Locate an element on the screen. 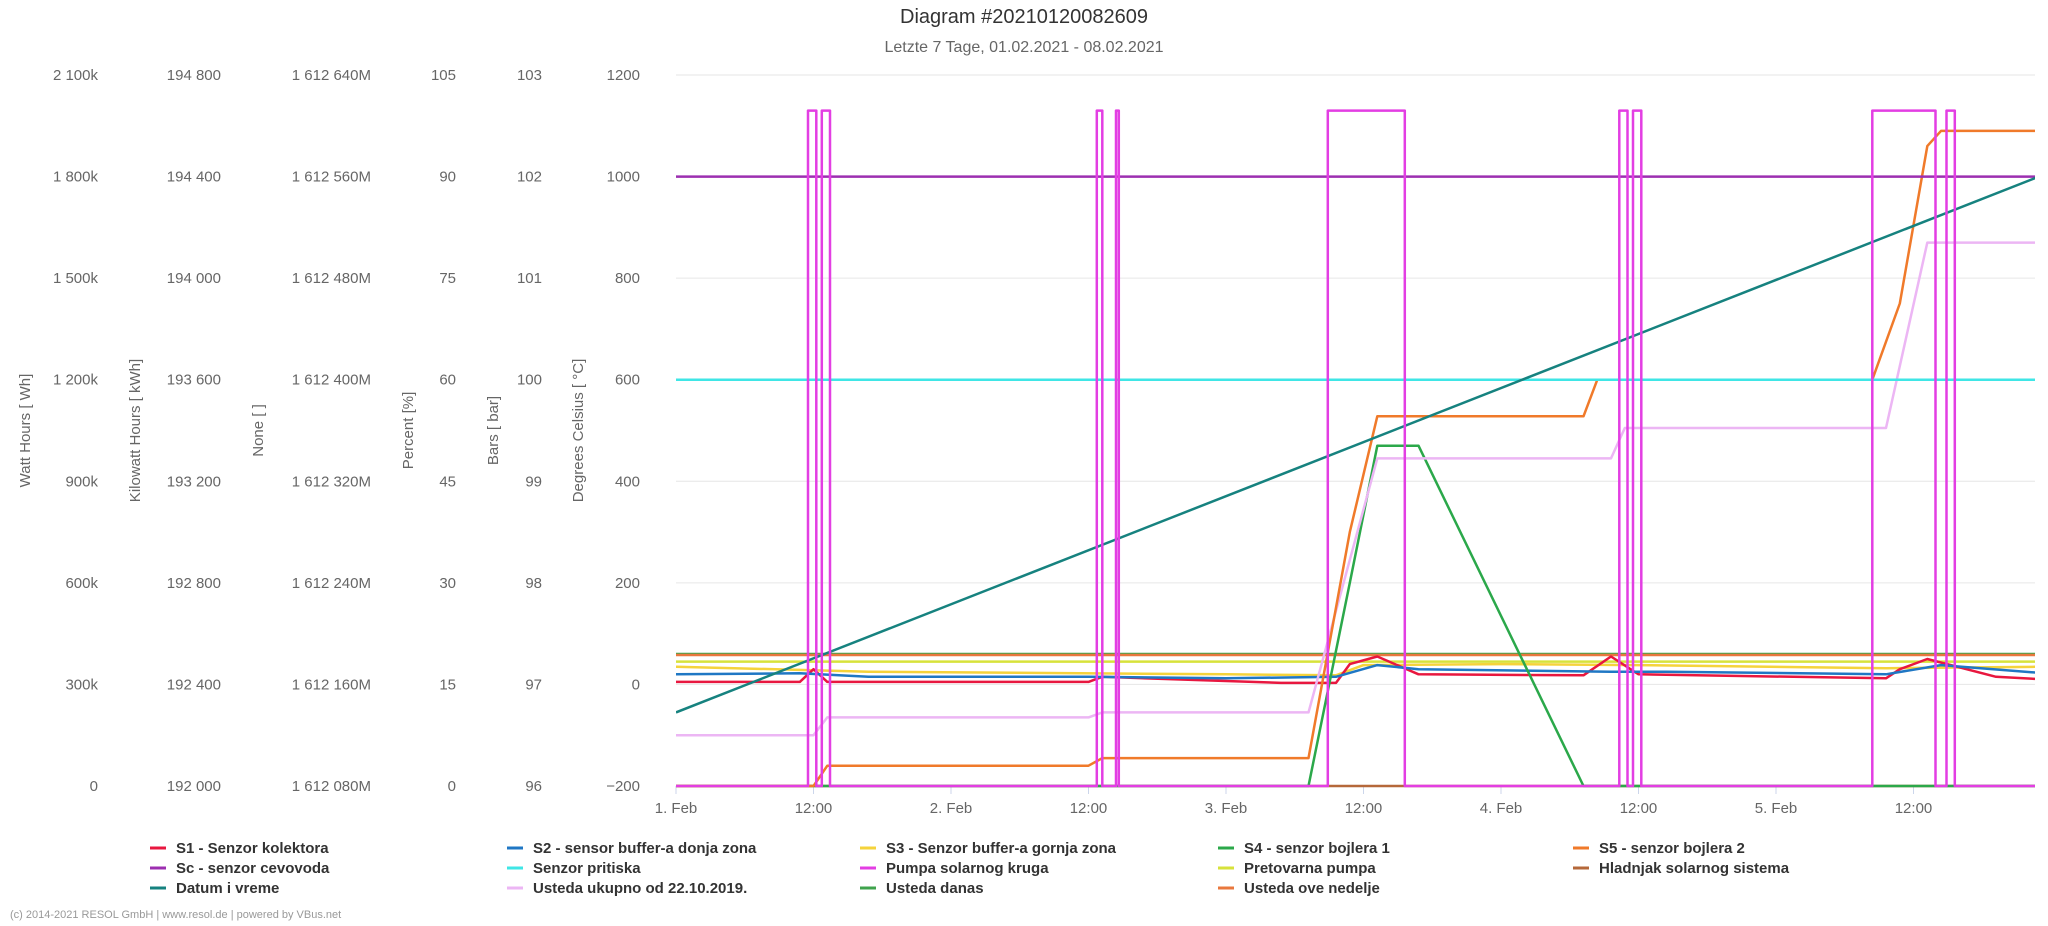  legend-item-label: Sc - senzor cevovoda is located at coordinates (253, 868).